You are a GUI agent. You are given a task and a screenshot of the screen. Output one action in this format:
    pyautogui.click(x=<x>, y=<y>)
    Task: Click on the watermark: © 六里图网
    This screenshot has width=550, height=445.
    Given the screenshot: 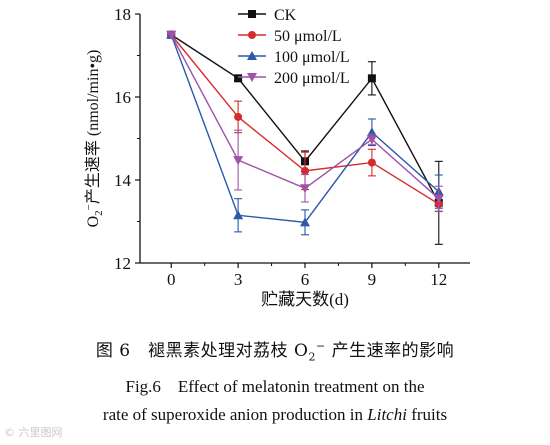 What is the action you would take?
    pyautogui.click(x=33, y=432)
    